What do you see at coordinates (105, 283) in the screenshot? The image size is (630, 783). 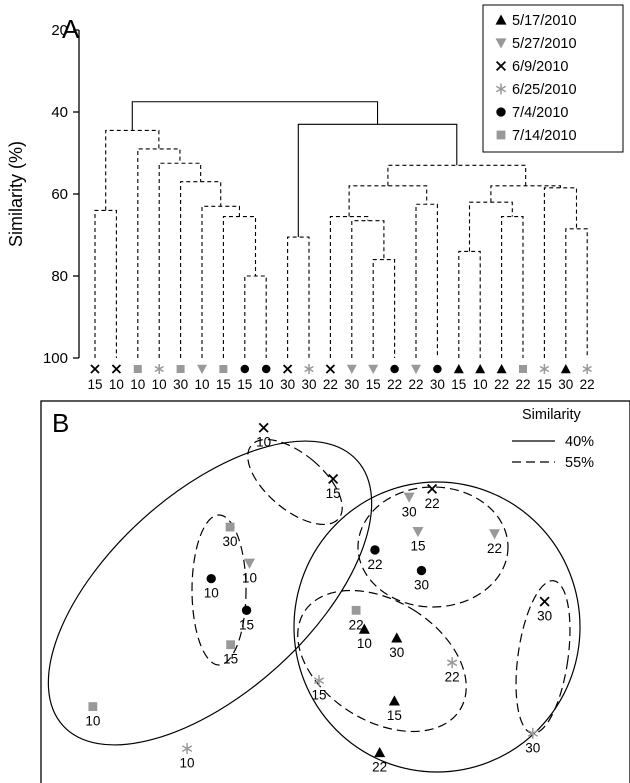 I see `branch-m1` at bounding box center [105, 283].